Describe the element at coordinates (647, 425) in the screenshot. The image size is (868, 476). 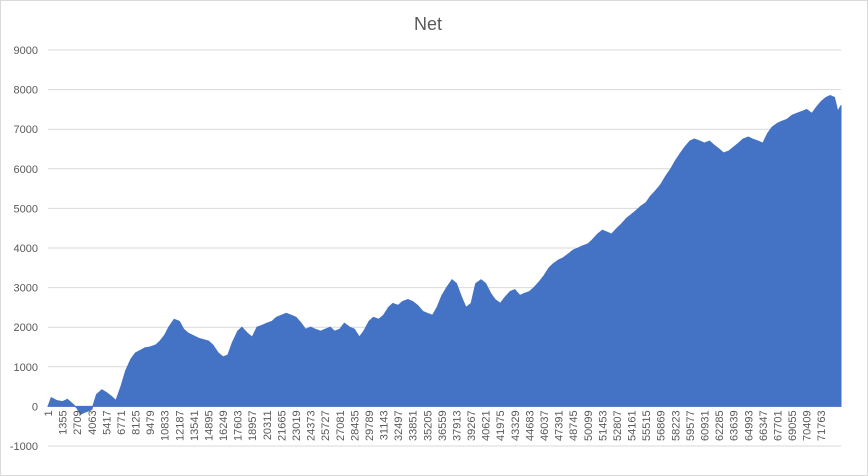
I see `x-tick-label: 55515` at that location.